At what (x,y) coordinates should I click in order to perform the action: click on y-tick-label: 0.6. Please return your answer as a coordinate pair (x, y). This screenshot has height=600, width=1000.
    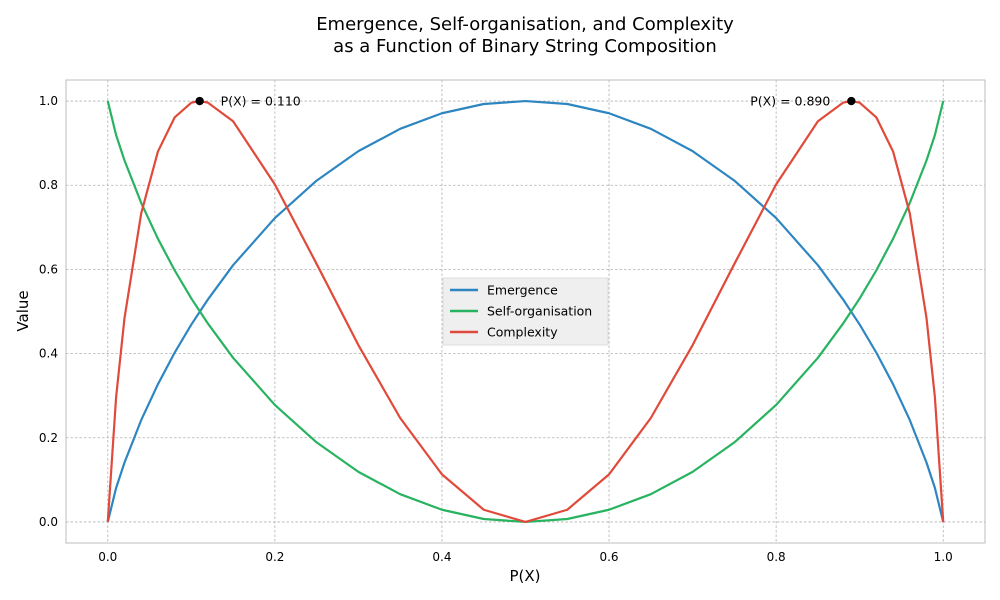
    Looking at the image, I should click on (48, 269).